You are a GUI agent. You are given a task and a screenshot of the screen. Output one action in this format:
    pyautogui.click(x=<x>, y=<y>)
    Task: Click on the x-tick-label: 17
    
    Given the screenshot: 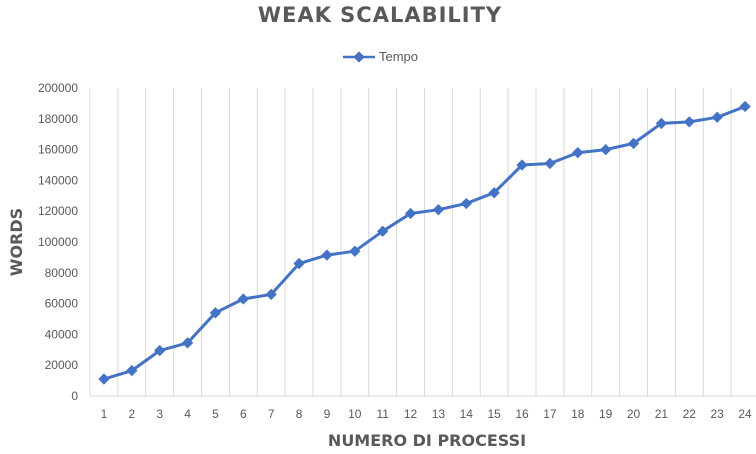 What is the action you would take?
    pyautogui.click(x=550, y=414)
    